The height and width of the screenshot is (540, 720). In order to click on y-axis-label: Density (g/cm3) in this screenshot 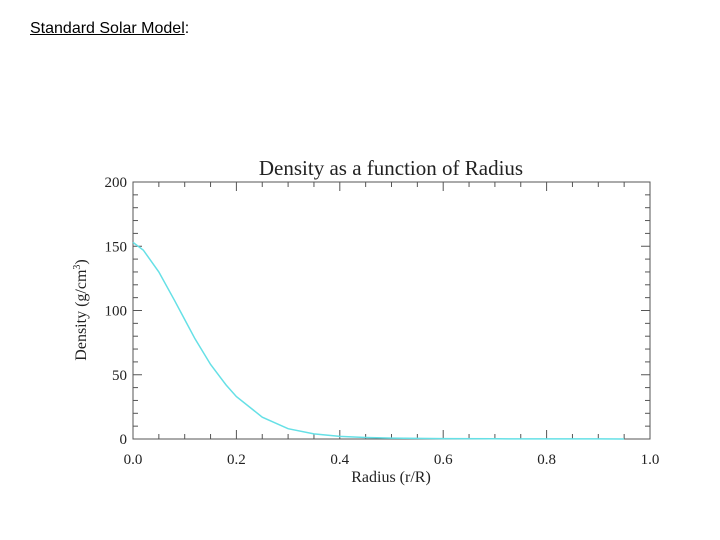, I will do `click(81, 309)`.